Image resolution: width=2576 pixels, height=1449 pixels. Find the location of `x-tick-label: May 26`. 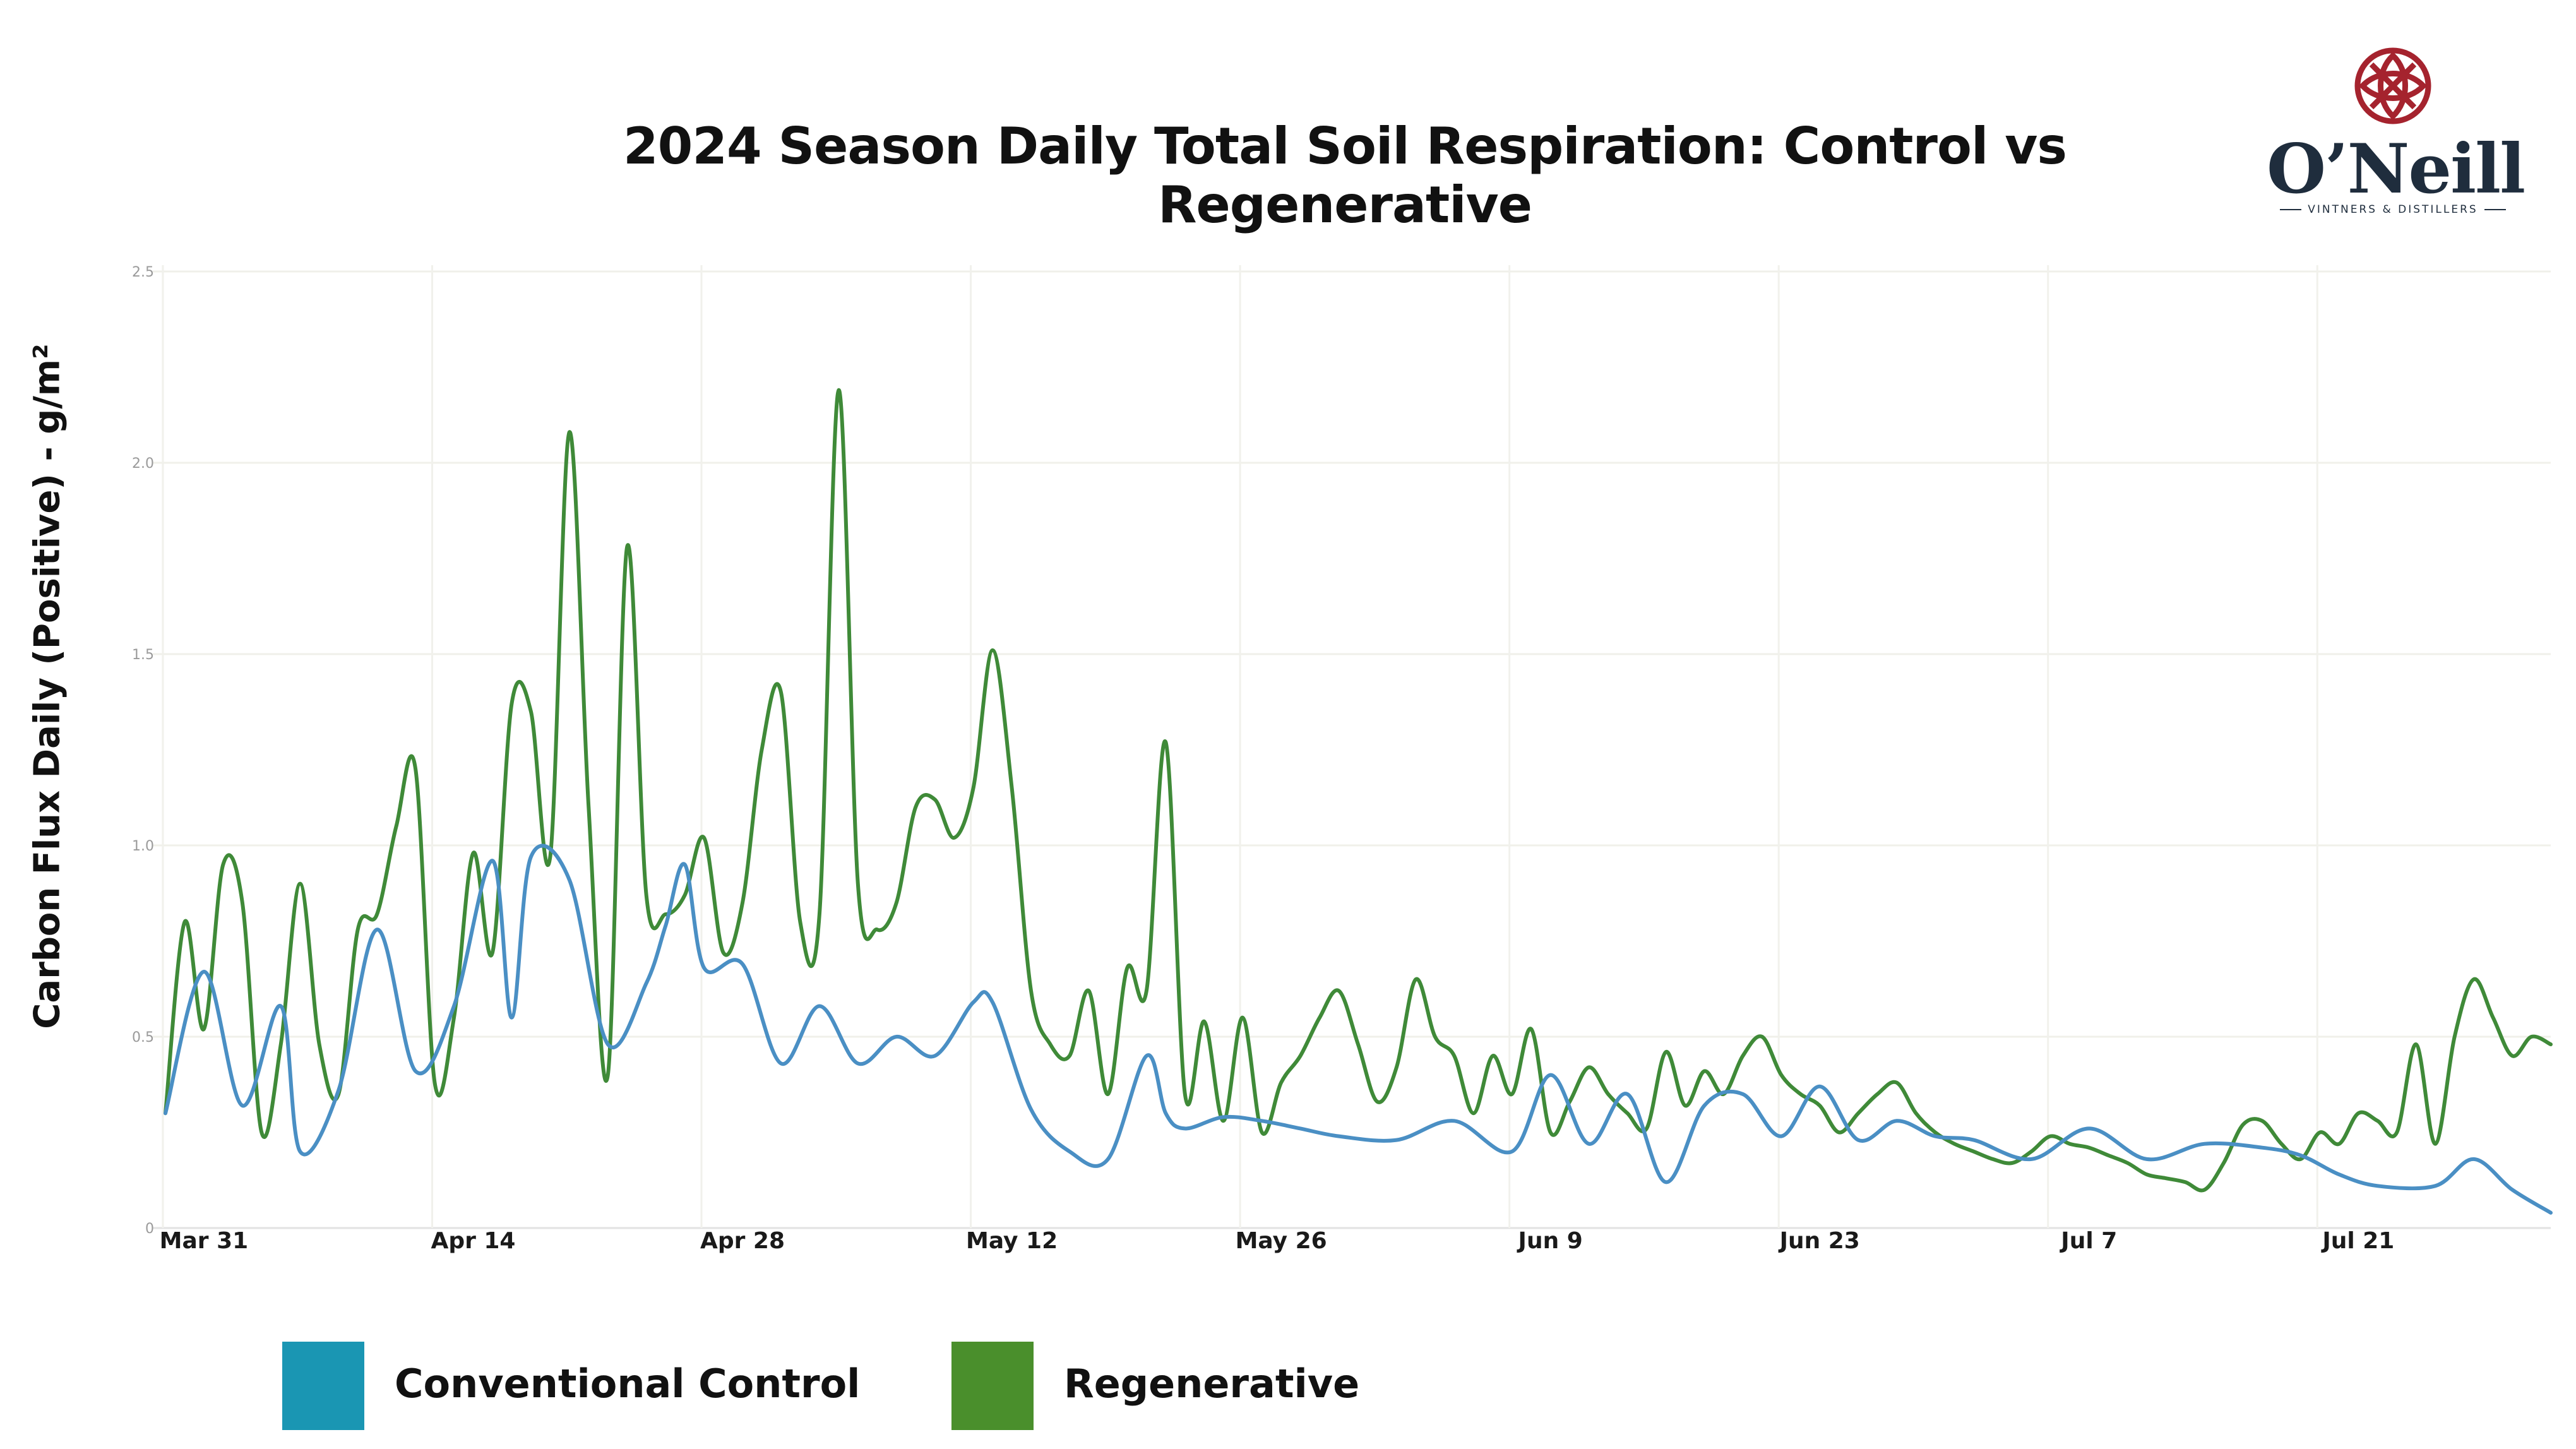

x-tick-label: May 26 is located at coordinates (1281, 1241).